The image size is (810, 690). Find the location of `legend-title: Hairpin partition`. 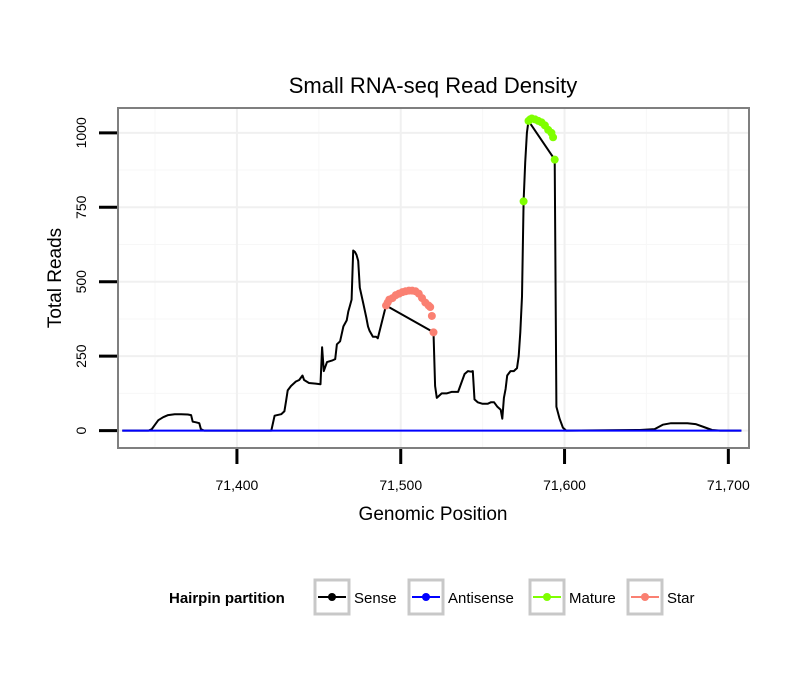

legend-title: Hairpin partition is located at coordinates (227, 598).